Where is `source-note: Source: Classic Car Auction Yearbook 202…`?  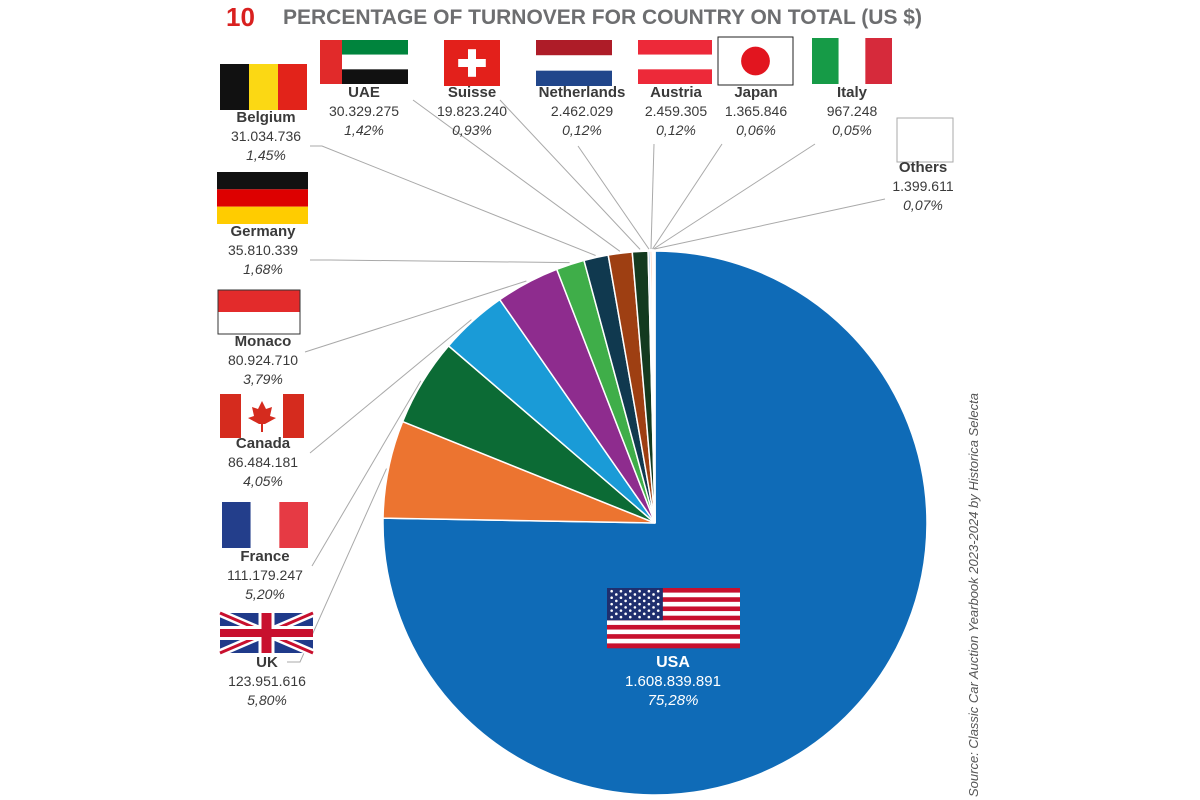 source-note: Source: Classic Car Auction Yearbook 202… is located at coordinates (973, 595).